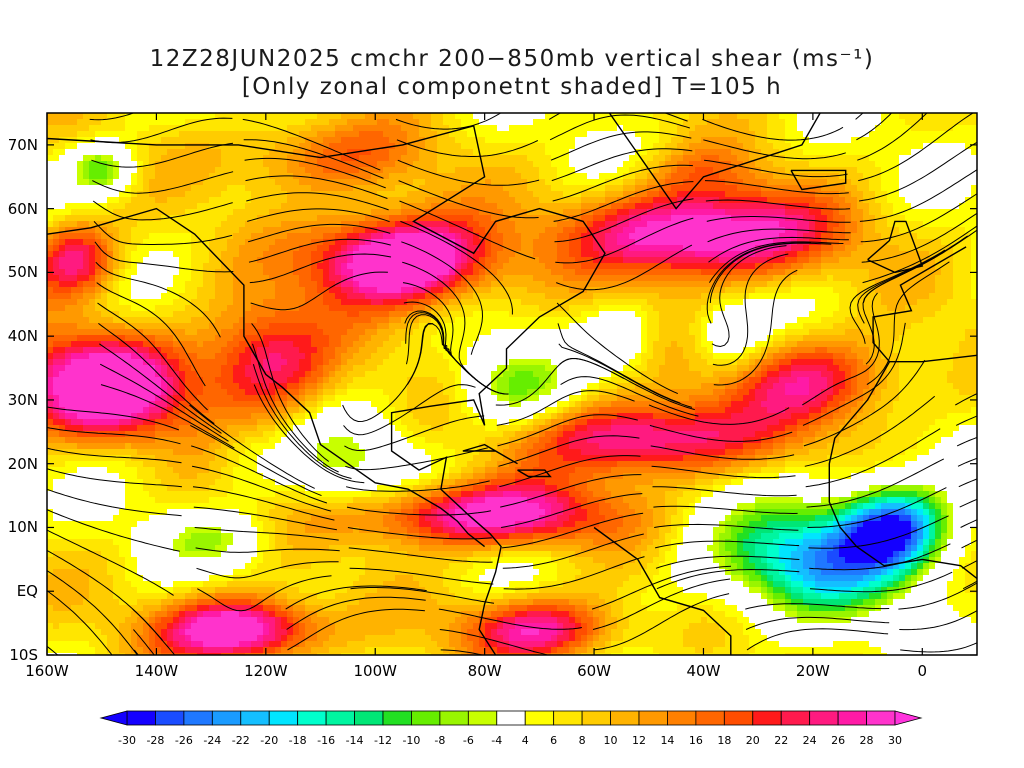  What do you see at coordinates (127, 740) in the screenshot?
I see `colorbar-label: -30` at bounding box center [127, 740].